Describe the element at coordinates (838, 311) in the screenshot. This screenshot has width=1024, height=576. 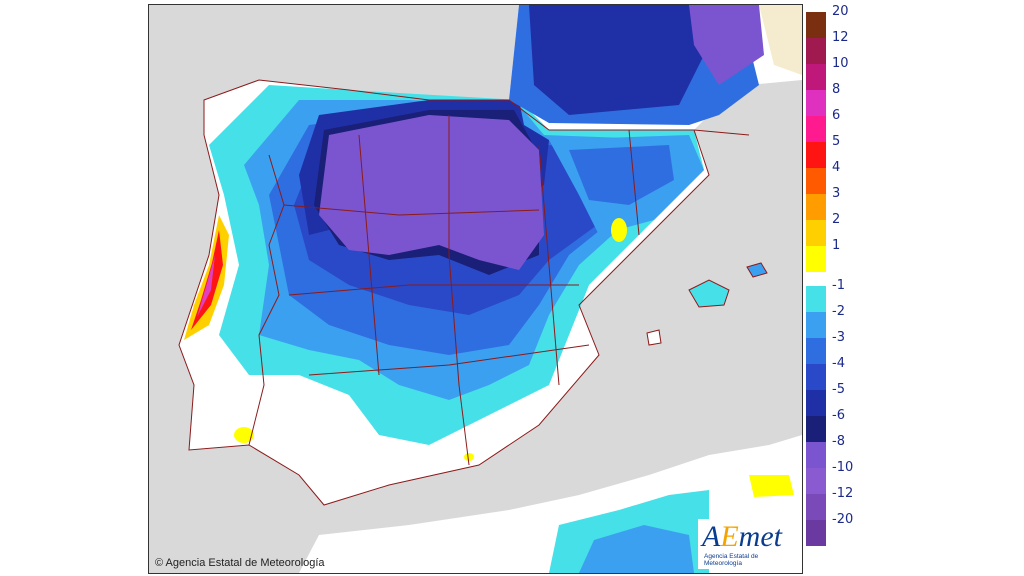
I see `legend-label: -2` at that location.